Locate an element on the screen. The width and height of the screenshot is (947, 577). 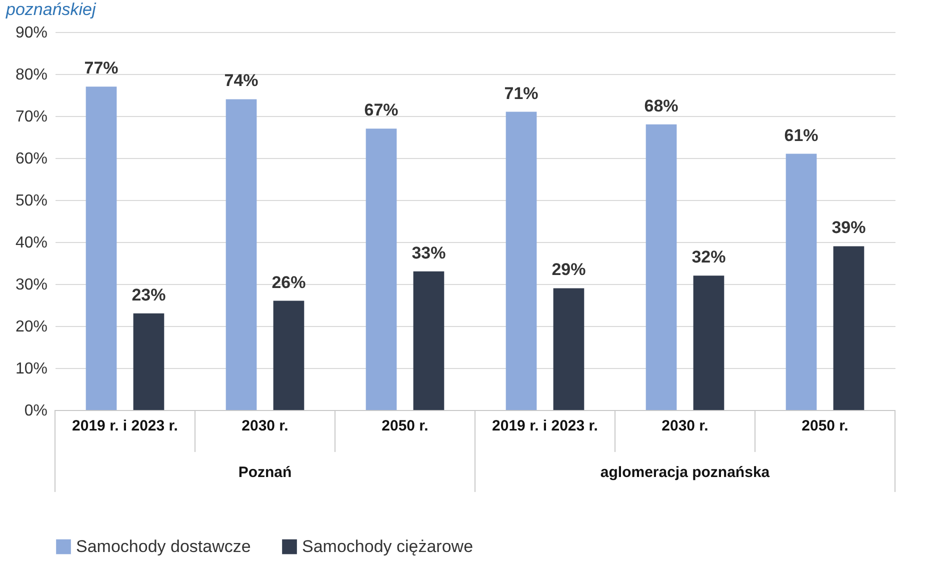
y-tick-label: 50% is located at coordinates (31, 201).